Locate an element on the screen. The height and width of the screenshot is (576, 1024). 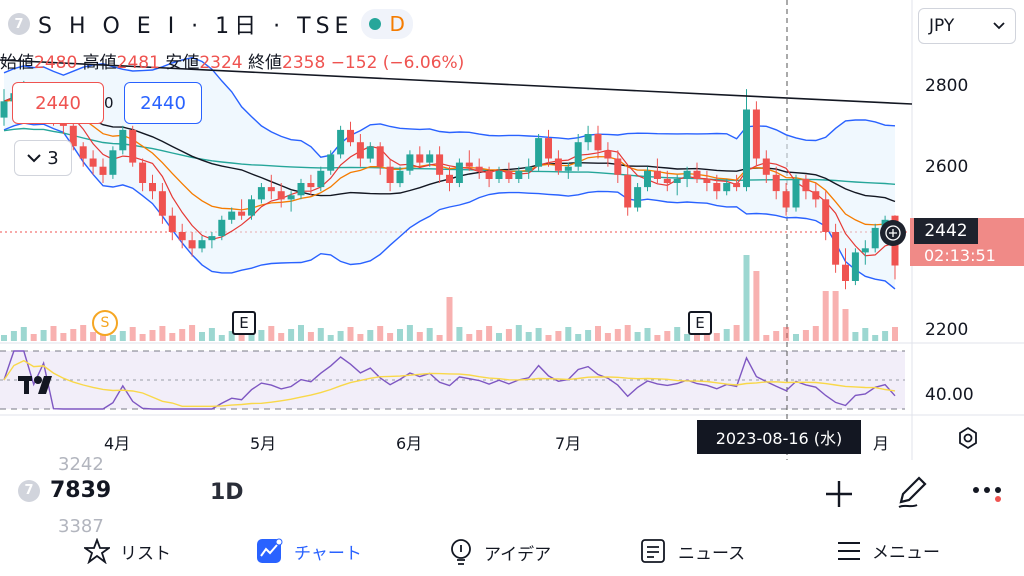
split-marker: S is located at coordinates (105, 323).